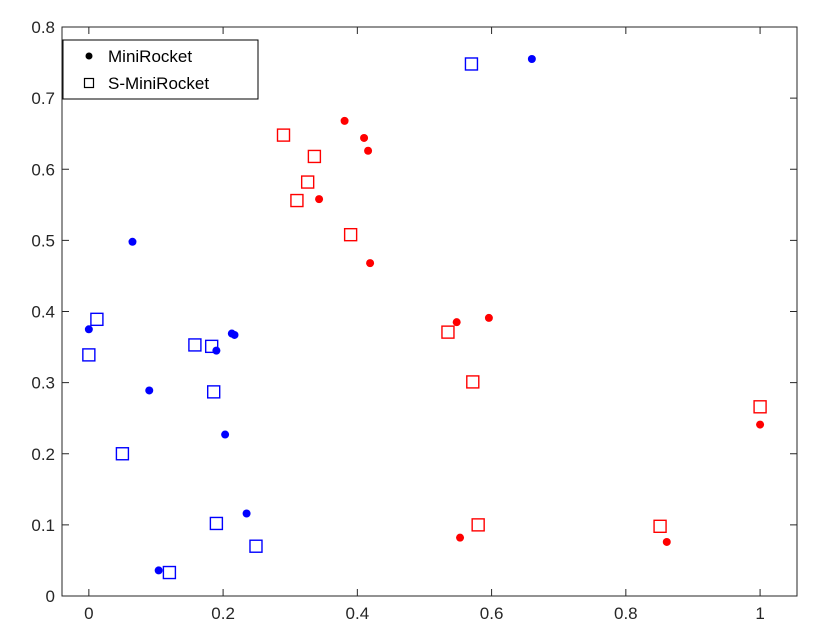  What do you see at coordinates (43, 27) in the screenshot?
I see `y-tick-label: 0.8` at bounding box center [43, 27].